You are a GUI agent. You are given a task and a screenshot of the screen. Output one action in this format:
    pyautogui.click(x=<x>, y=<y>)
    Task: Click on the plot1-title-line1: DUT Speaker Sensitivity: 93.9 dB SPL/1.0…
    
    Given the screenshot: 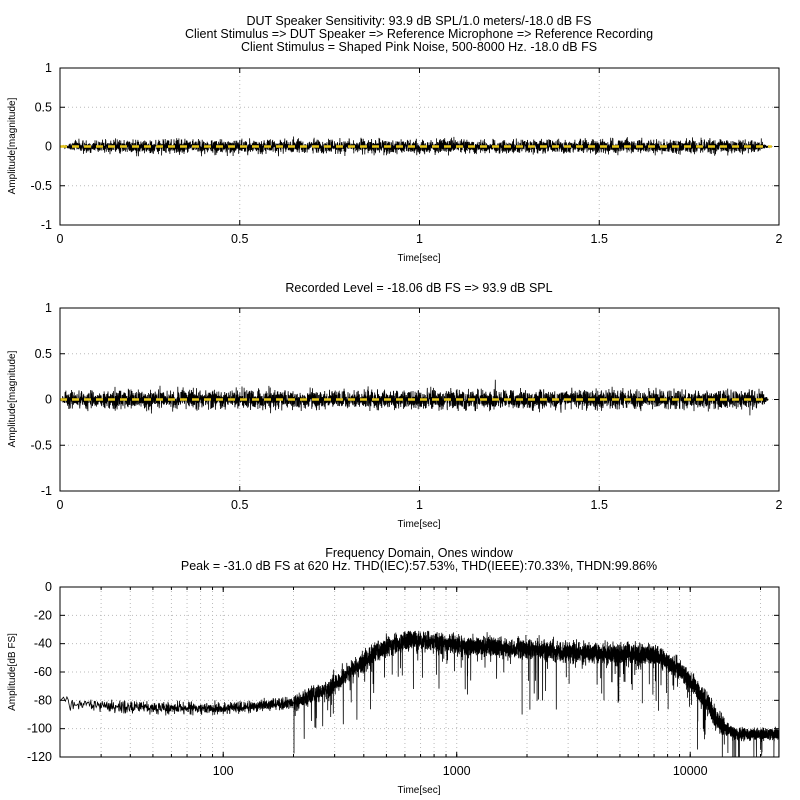 What is the action you would take?
    pyautogui.click(x=418, y=21)
    